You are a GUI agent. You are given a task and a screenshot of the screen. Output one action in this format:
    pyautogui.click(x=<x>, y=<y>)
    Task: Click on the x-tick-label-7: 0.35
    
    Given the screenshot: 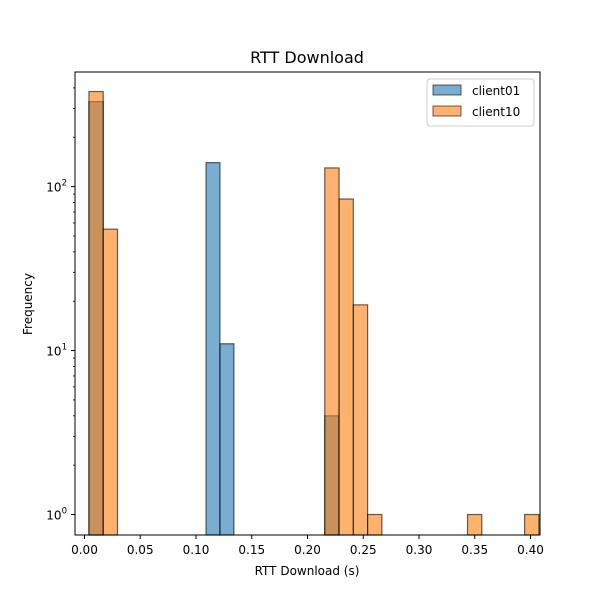 What is the action you would take?
    pyautogui.click(x=474, y=550)
    